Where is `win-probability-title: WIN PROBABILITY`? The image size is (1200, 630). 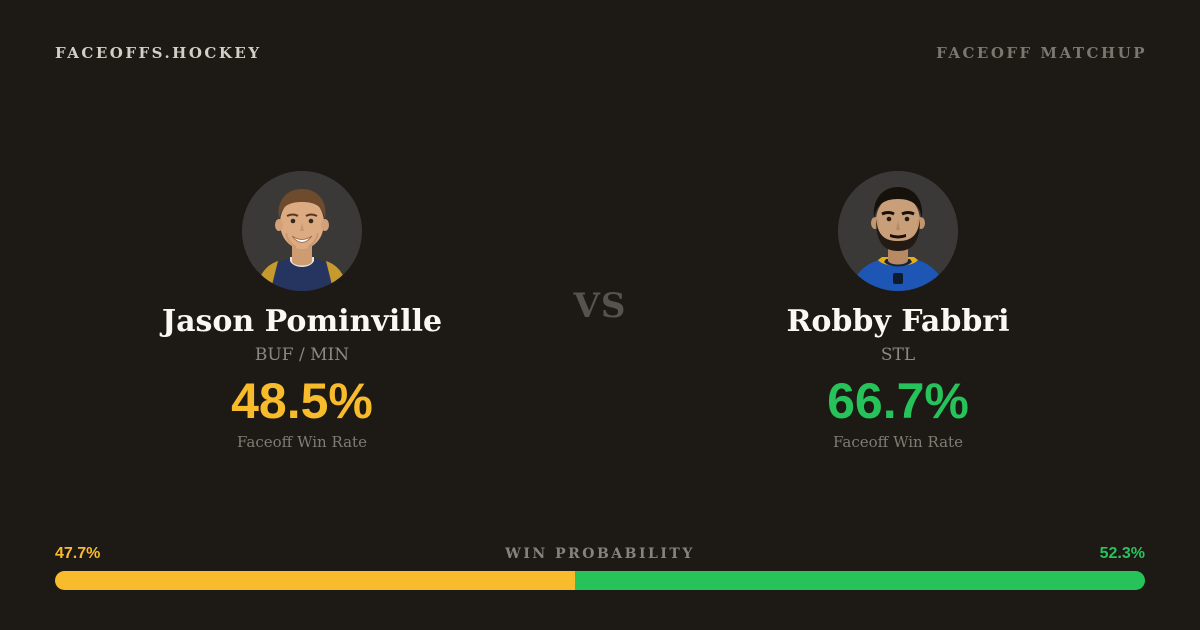
win-probability-title: WIN PROBABILITY is located at coordinates (600, 554).